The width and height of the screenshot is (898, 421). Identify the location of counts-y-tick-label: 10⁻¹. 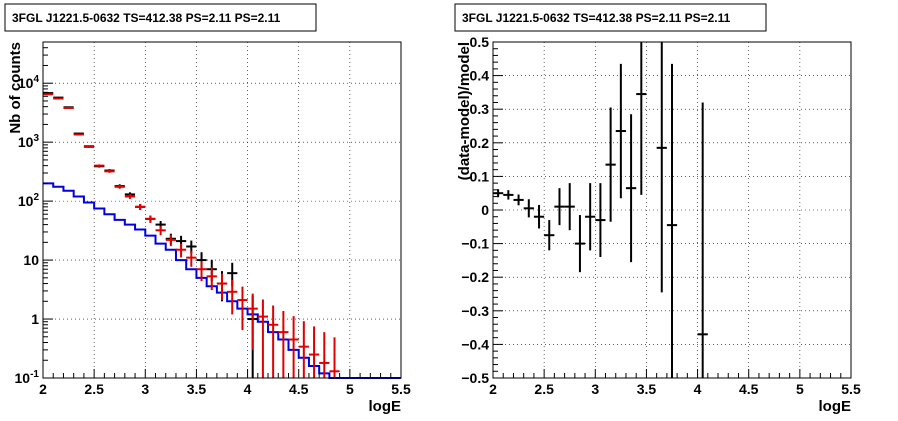
(27, 377).